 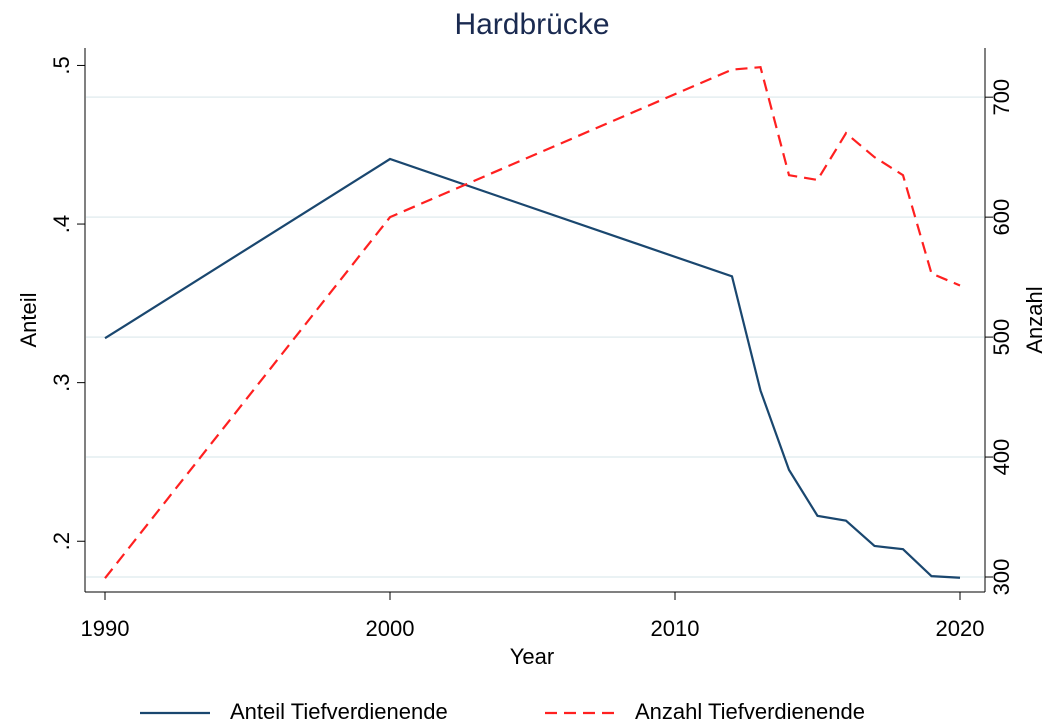 What do you see at coordinates (1001, 97) in the screenshot?
I see `y2-tick-label: 700` at bounding box center [1001, 97].